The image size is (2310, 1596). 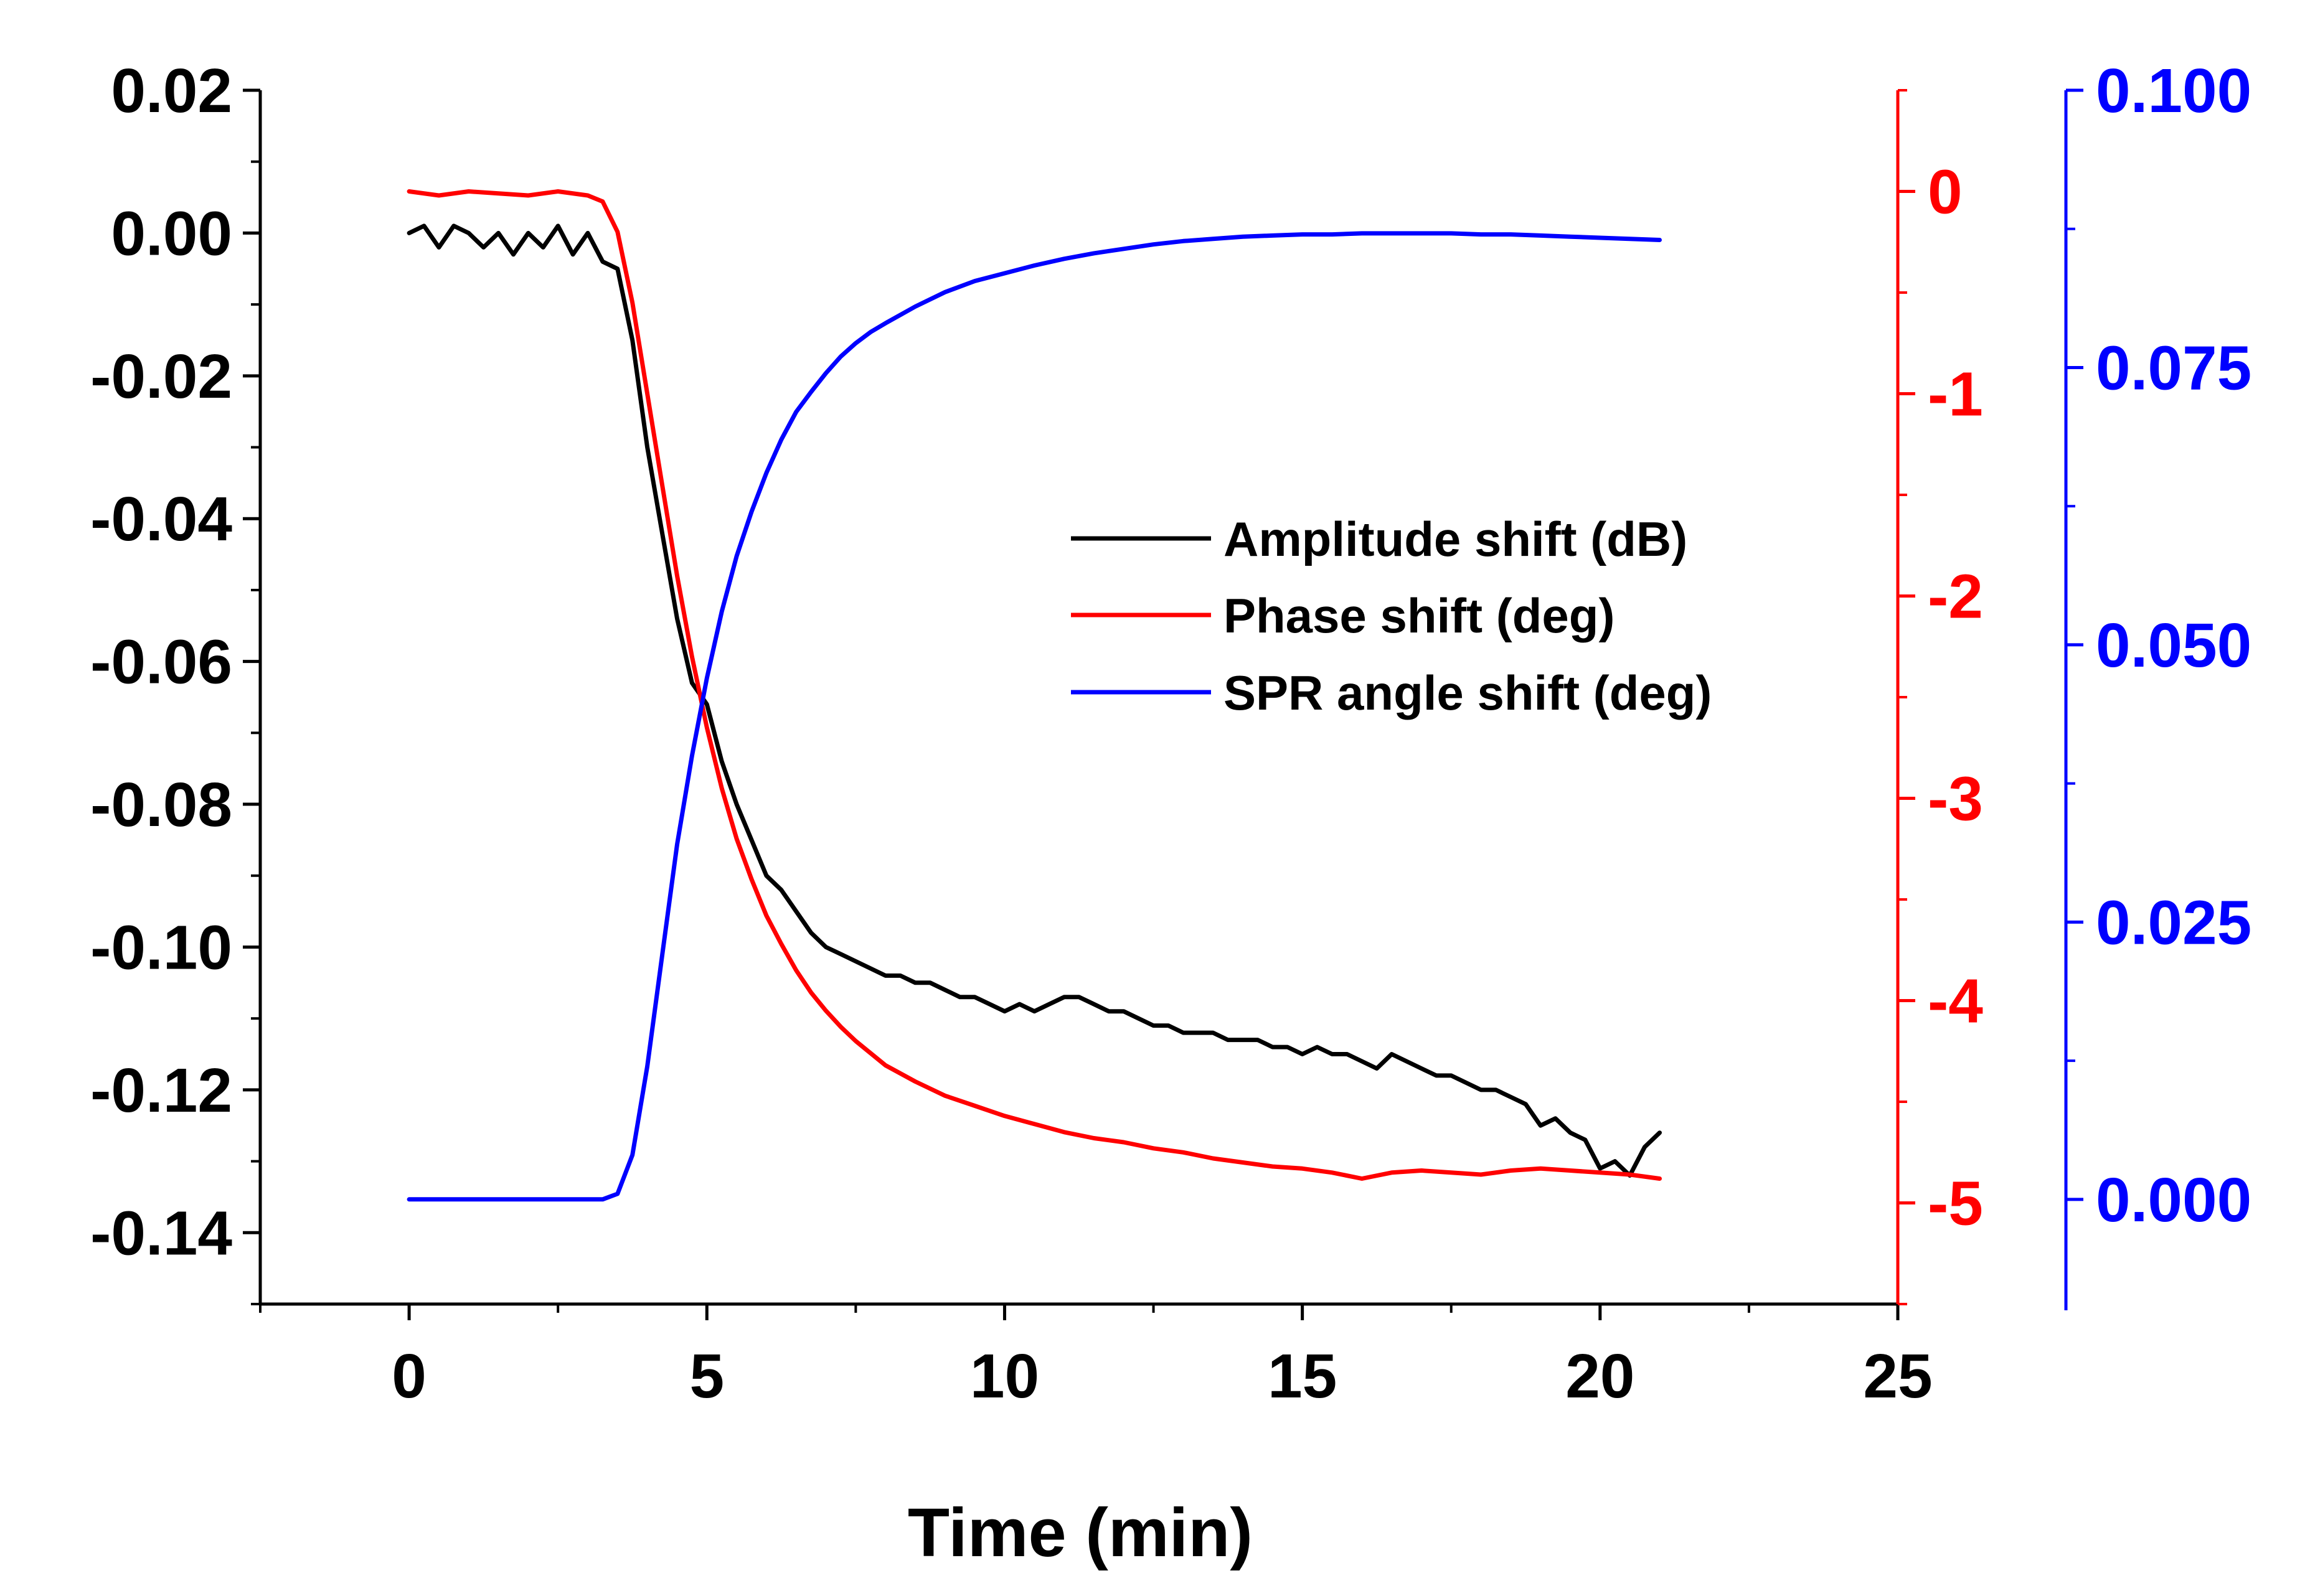 What do you see at coordinates (1419, 615) in the screenshot?
I see `legend-label-phase: Phase shift (deg)` at bounding box center [1419, 615].